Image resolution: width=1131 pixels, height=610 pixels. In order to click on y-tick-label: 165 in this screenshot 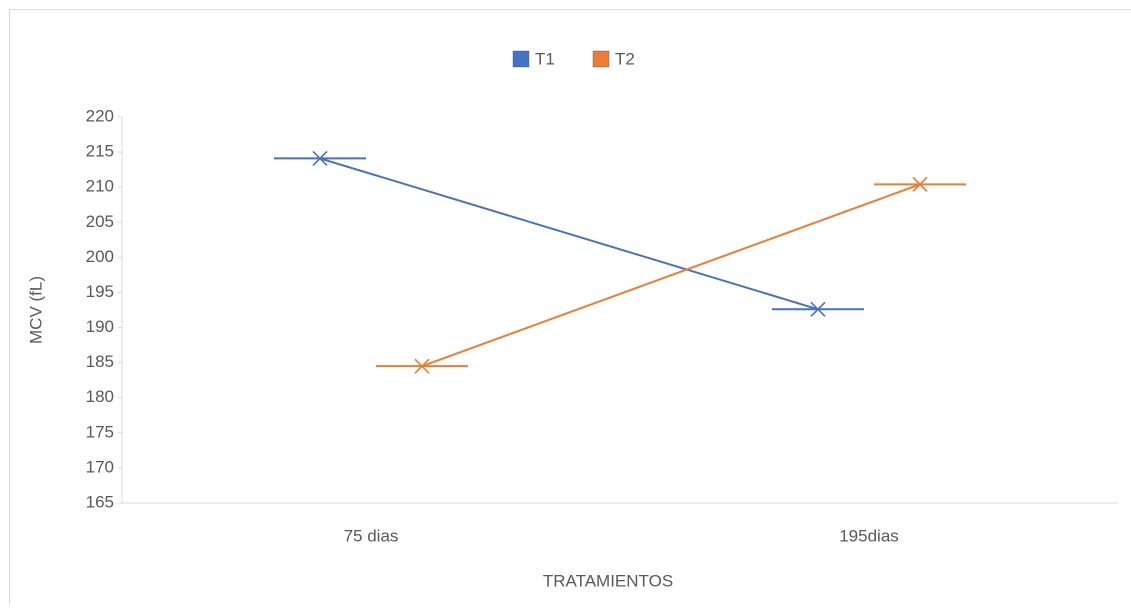, I will do `click(100, 501)`.